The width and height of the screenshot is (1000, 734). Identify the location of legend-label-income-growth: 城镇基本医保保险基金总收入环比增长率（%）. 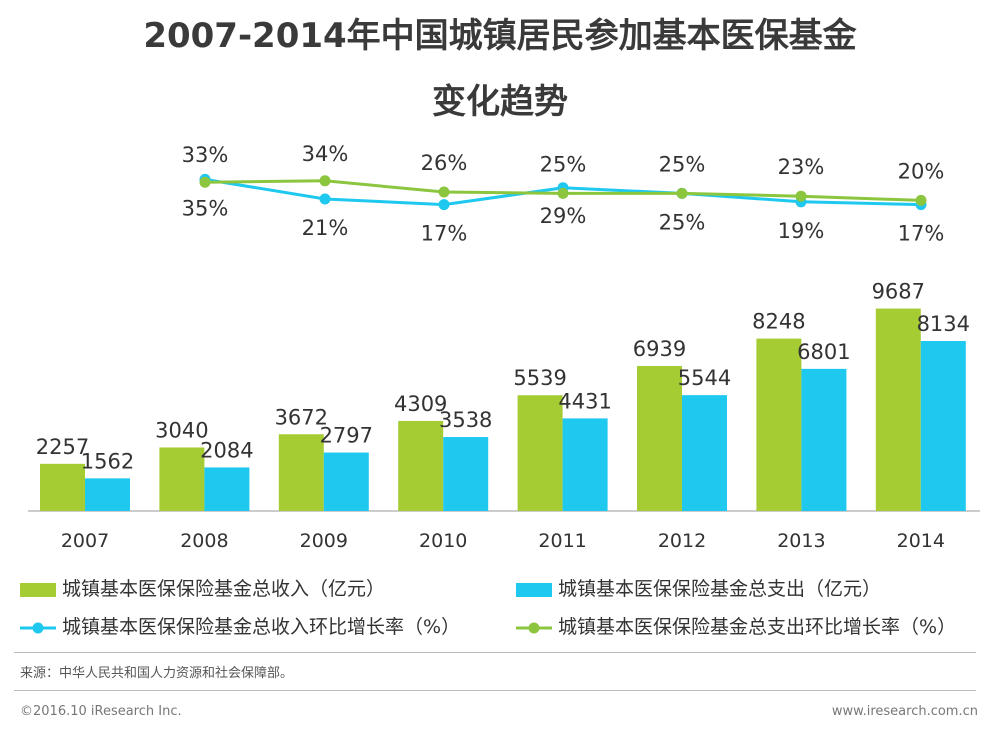
(261, 627).